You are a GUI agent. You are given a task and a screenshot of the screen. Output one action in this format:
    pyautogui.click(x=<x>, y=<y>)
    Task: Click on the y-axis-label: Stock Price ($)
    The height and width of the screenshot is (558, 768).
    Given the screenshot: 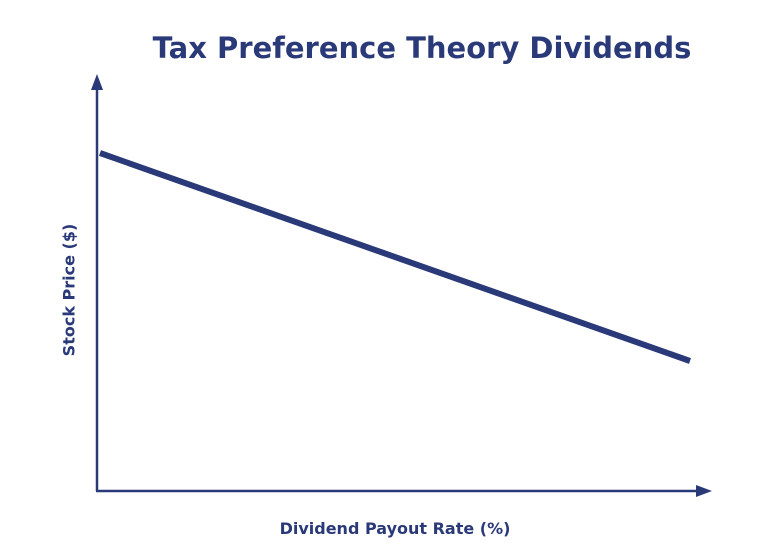 What is the action you would take?
    pyautogui.click(x=69, y=290)
    